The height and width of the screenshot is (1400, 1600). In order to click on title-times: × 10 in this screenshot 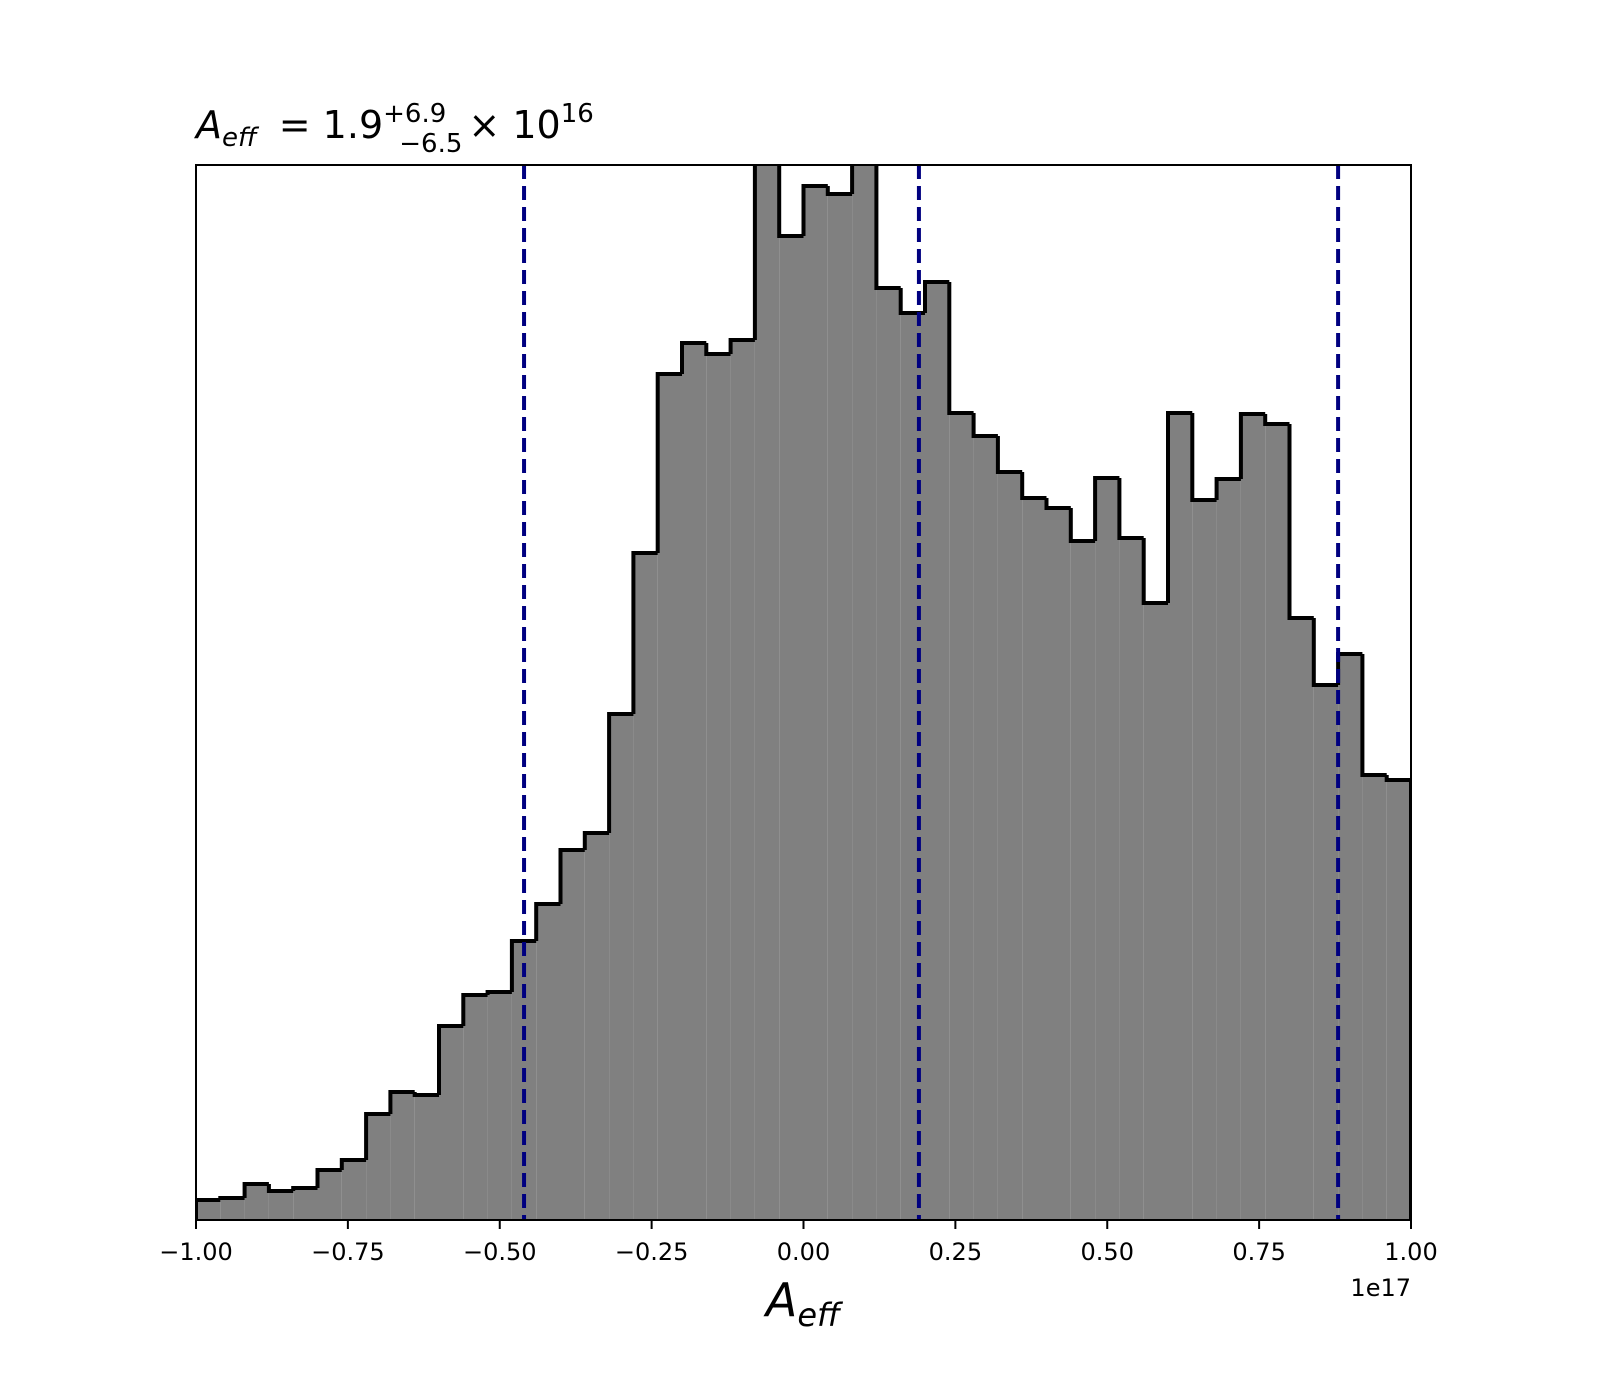, I will do `click(514, 125)`.